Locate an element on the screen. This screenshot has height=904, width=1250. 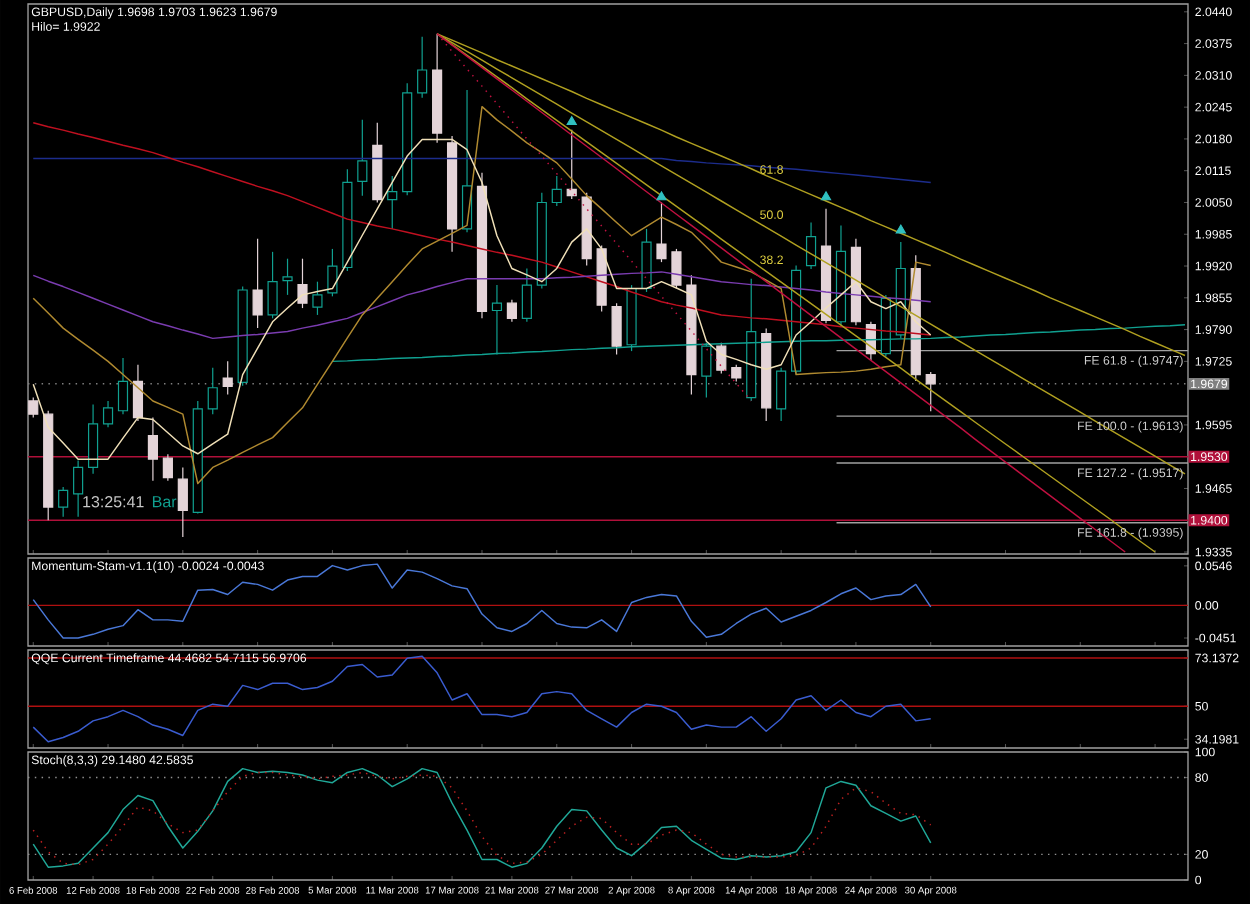
annotation: 13:25:41 is located at coordinates (113, 502).